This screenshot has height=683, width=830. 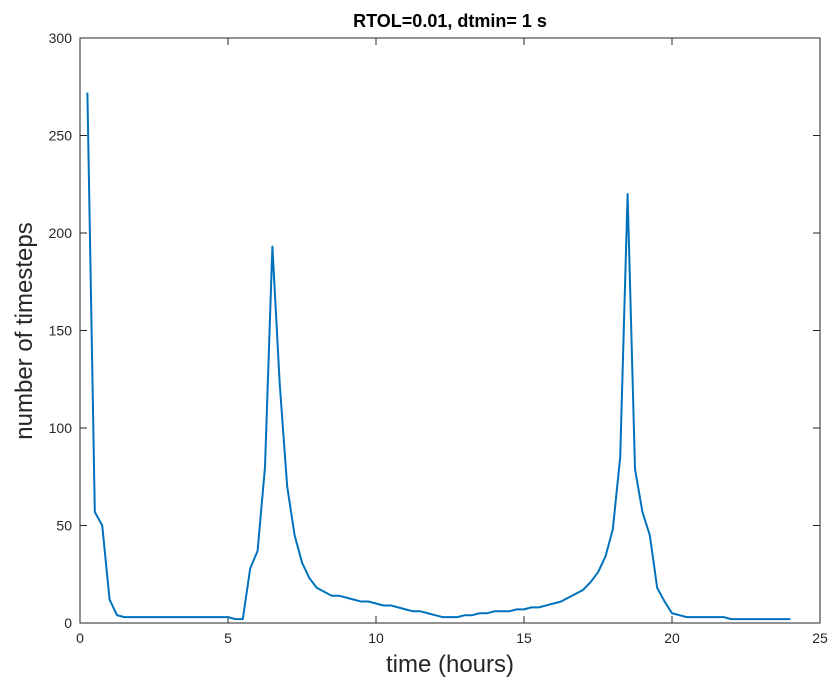 What do you see at coordinates (80, 638) in the screenshot?
I see `x-tick-label: 0` at bounding box center [80, 638].